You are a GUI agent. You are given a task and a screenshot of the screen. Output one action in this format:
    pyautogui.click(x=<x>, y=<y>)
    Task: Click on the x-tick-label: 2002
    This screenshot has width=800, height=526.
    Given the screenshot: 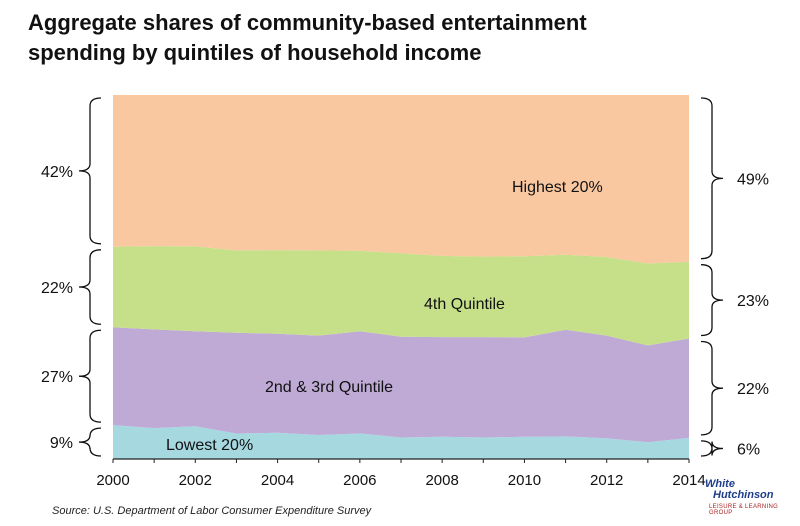 What is the action you would take?
    pyautogui.click(x=195, y=480)
    